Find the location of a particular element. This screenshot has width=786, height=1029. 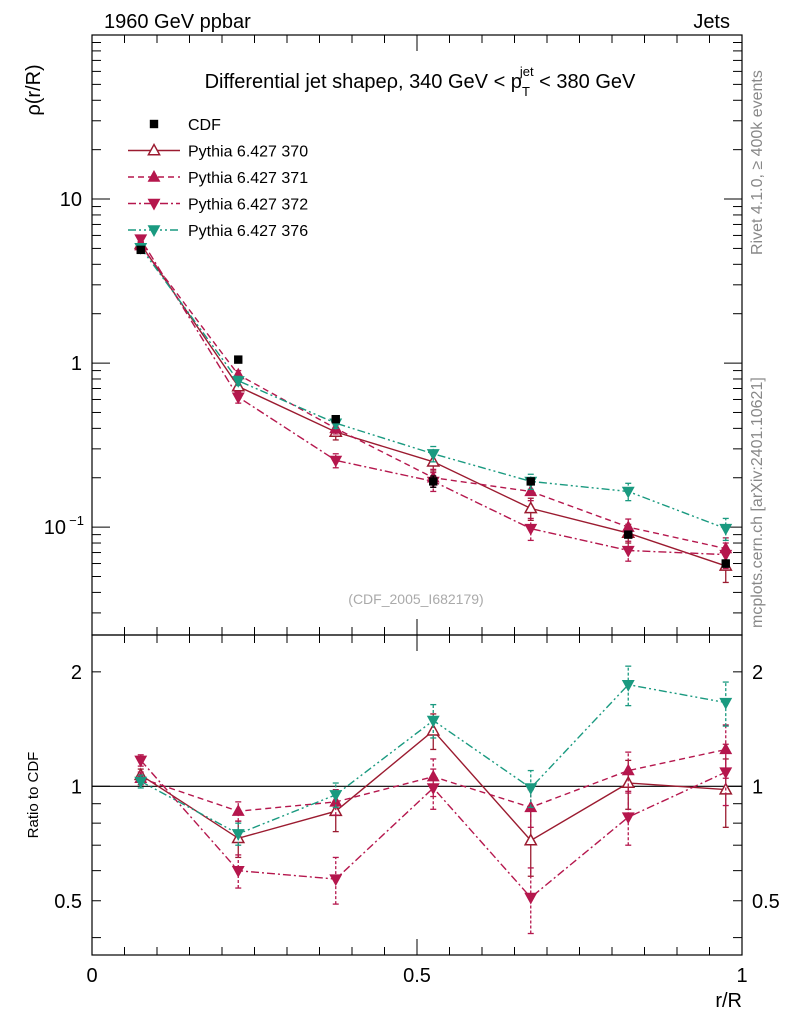

x-tick-label: 0 is located at coordinates (91, 976).